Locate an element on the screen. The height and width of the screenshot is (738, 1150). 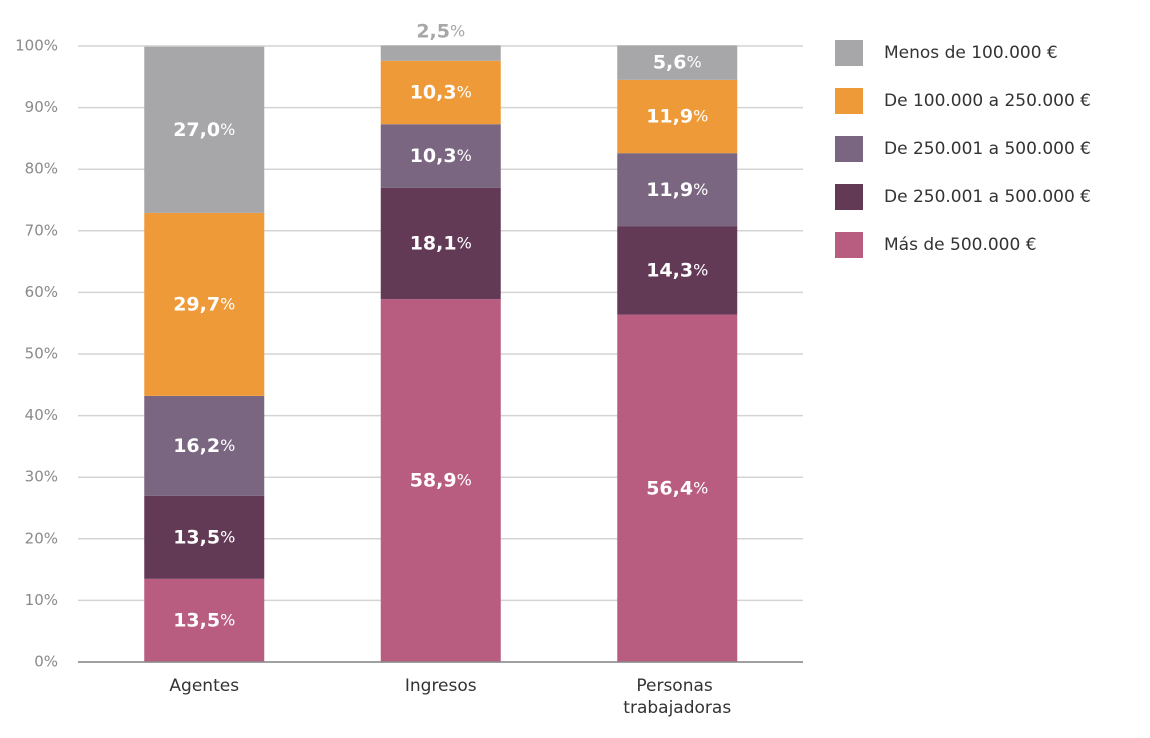
legend-label: De 100.000 a 250.000 € is located at coordinates (987, 101).